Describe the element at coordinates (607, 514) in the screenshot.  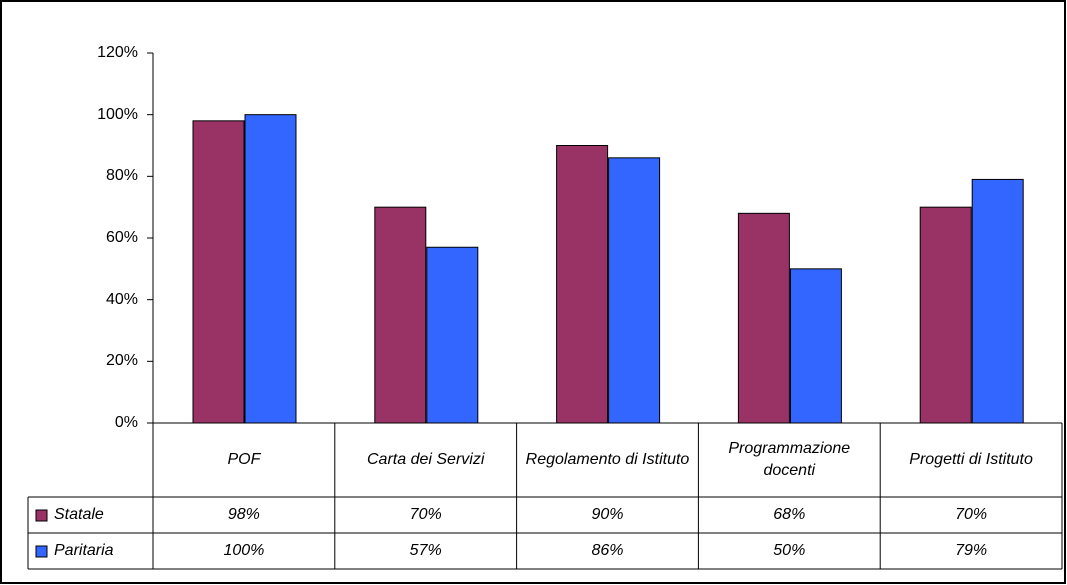
I see `value-label: 90%` at that location.